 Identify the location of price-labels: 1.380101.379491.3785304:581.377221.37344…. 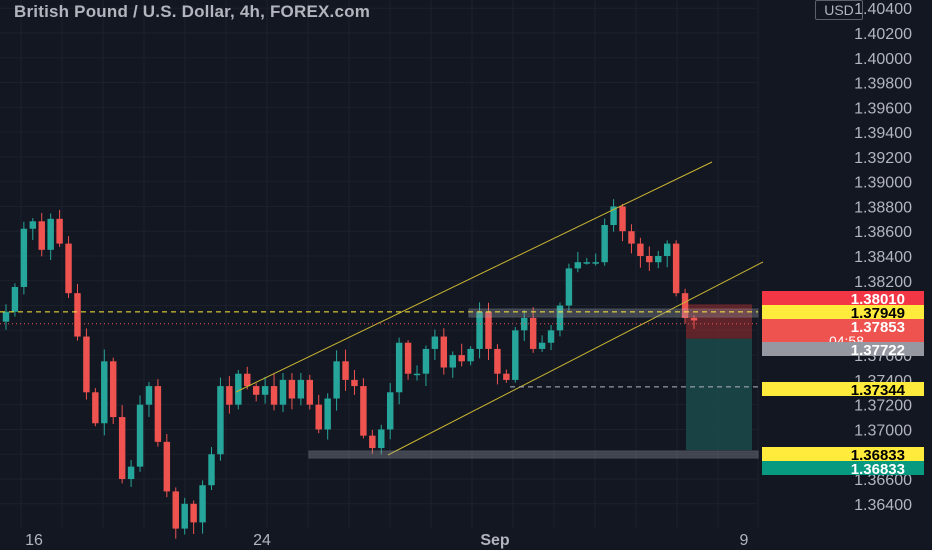
(843, 384).